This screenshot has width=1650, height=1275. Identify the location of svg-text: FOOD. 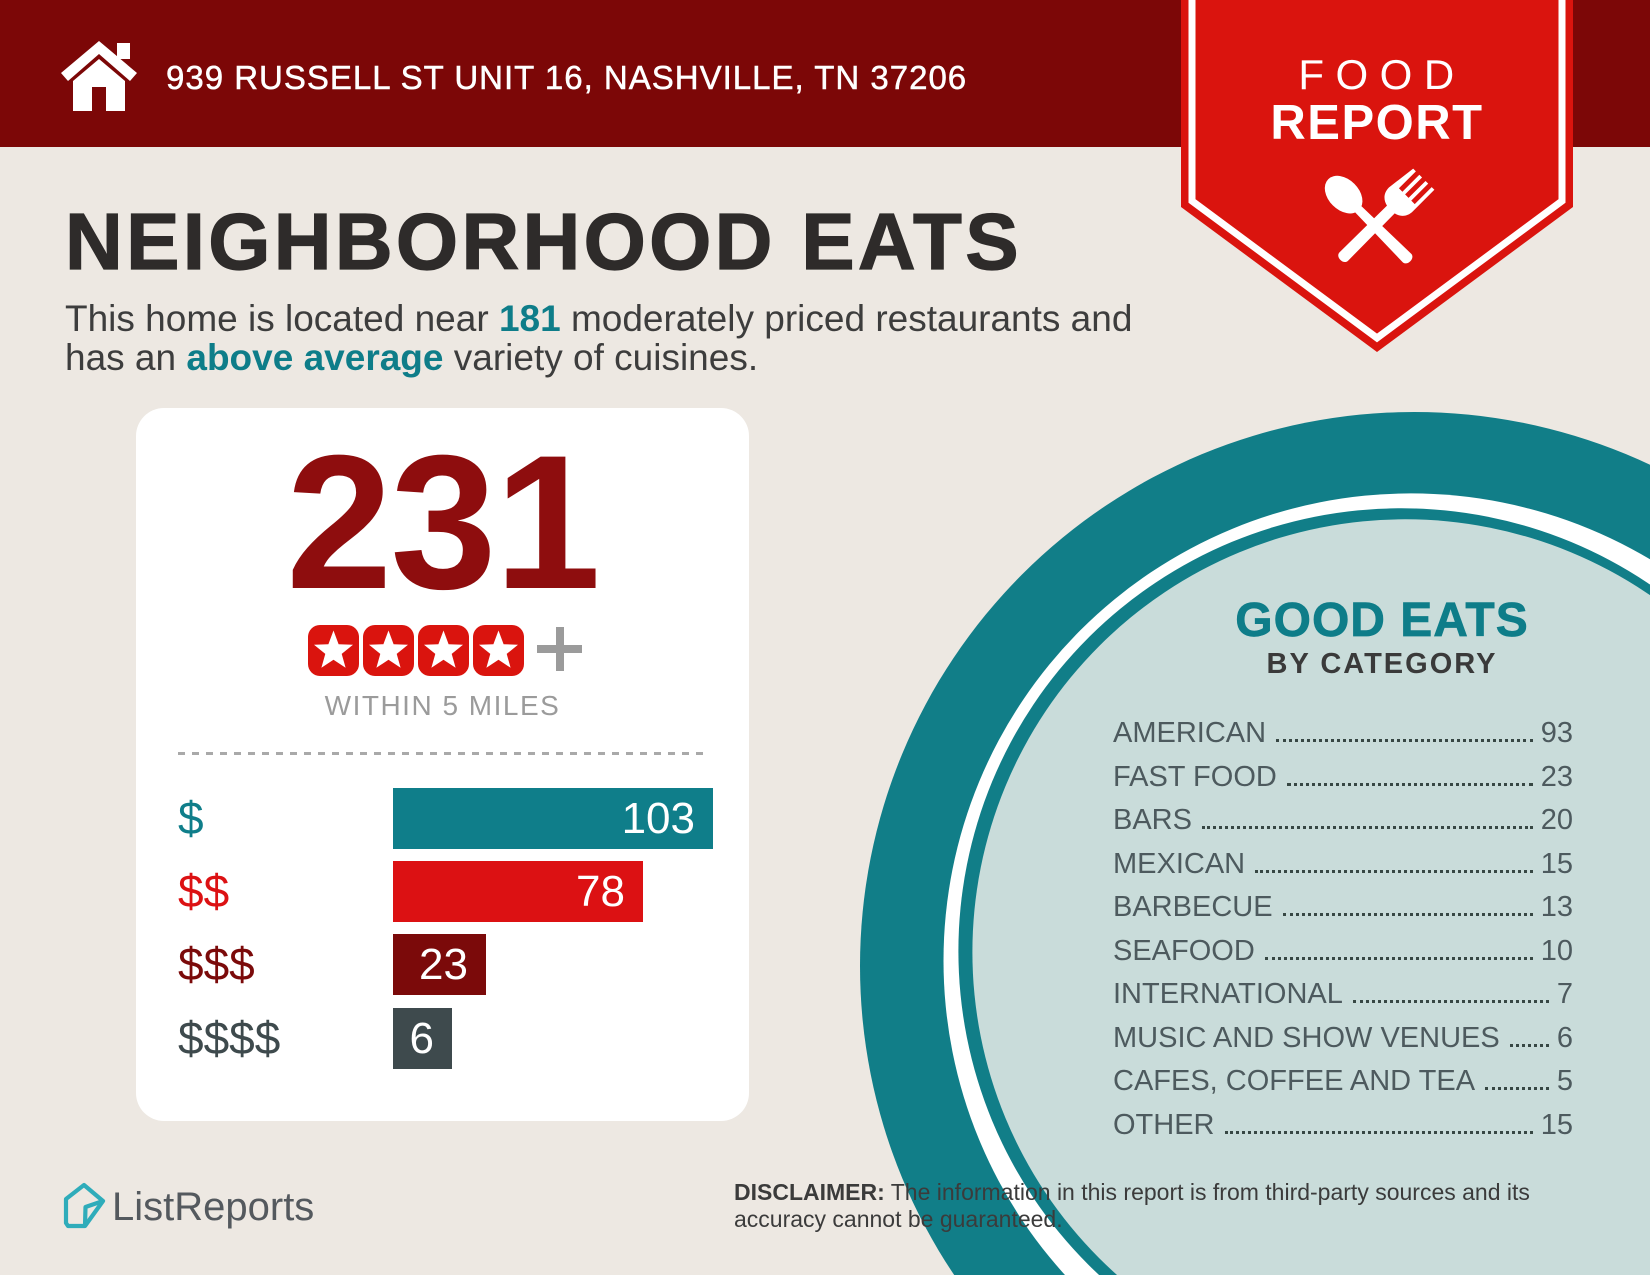
(1381, 74).